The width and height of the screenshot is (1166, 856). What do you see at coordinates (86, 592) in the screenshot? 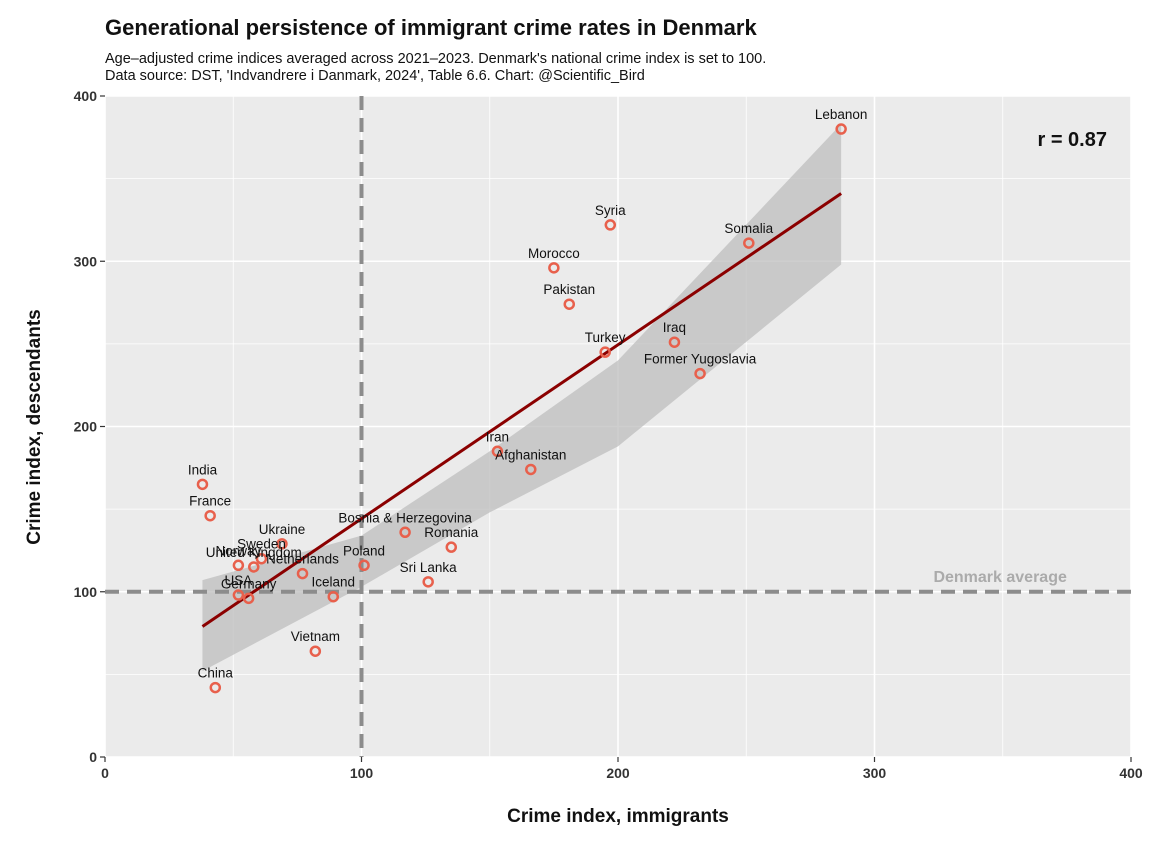
I see `y-tick-label: 100` at bounding box center [86, 592].